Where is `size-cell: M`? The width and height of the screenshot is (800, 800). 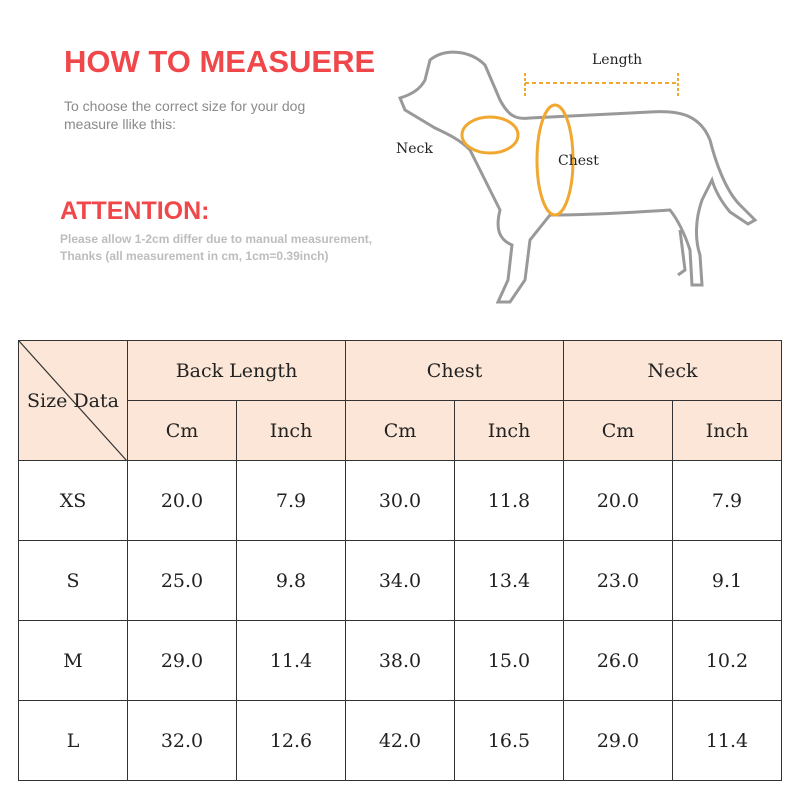
size-cell: M is located at coordinates (73, 660).